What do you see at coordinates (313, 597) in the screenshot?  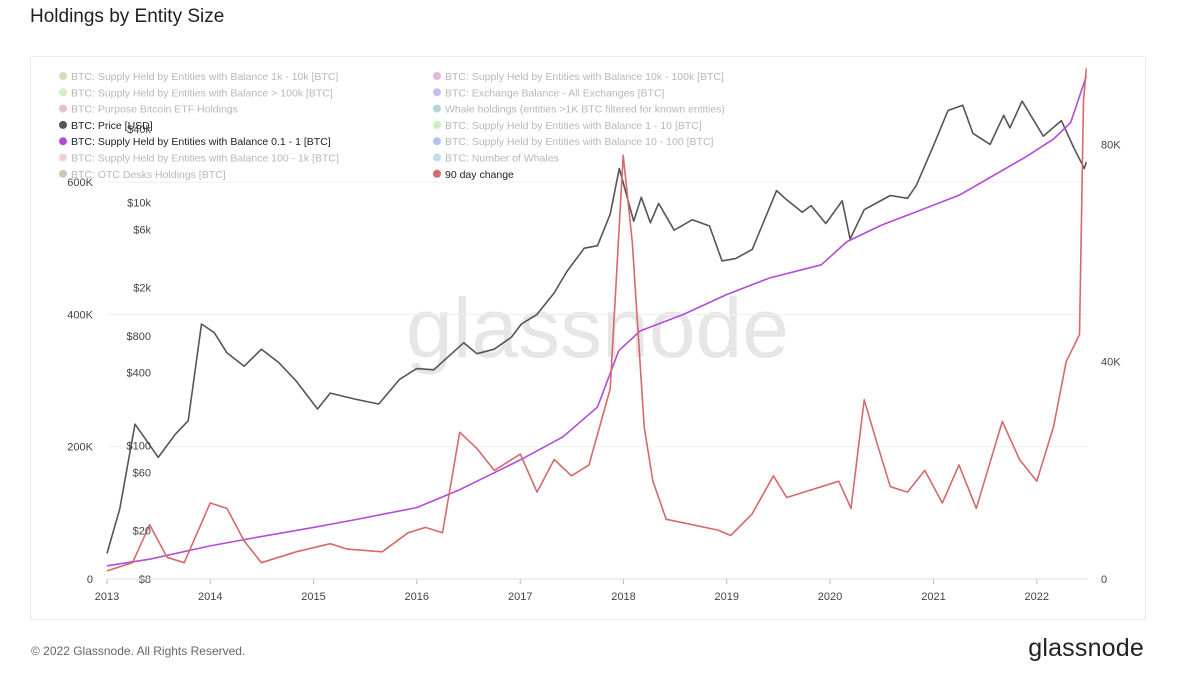 I see `x-axis-tick-label: 2015` at bounding box center [313, 597].